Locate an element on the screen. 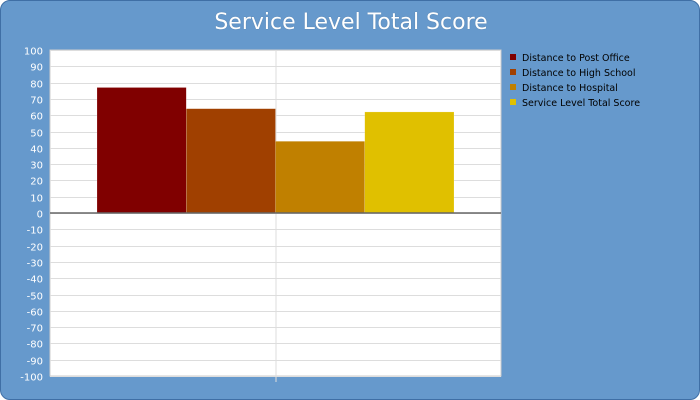 The width and height of the screenshot is (700, 400). bar-distance-to-post-office is located at coordinates (141, 150).